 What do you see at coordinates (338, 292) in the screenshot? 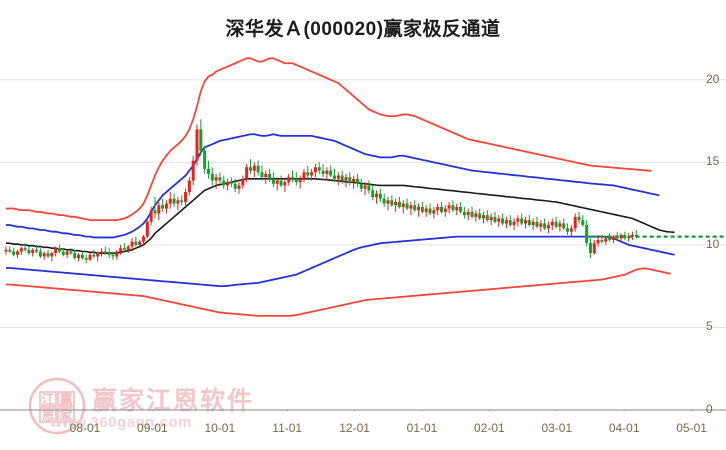
I see `outer-lower-band-line` at bounding box center [338, 292].